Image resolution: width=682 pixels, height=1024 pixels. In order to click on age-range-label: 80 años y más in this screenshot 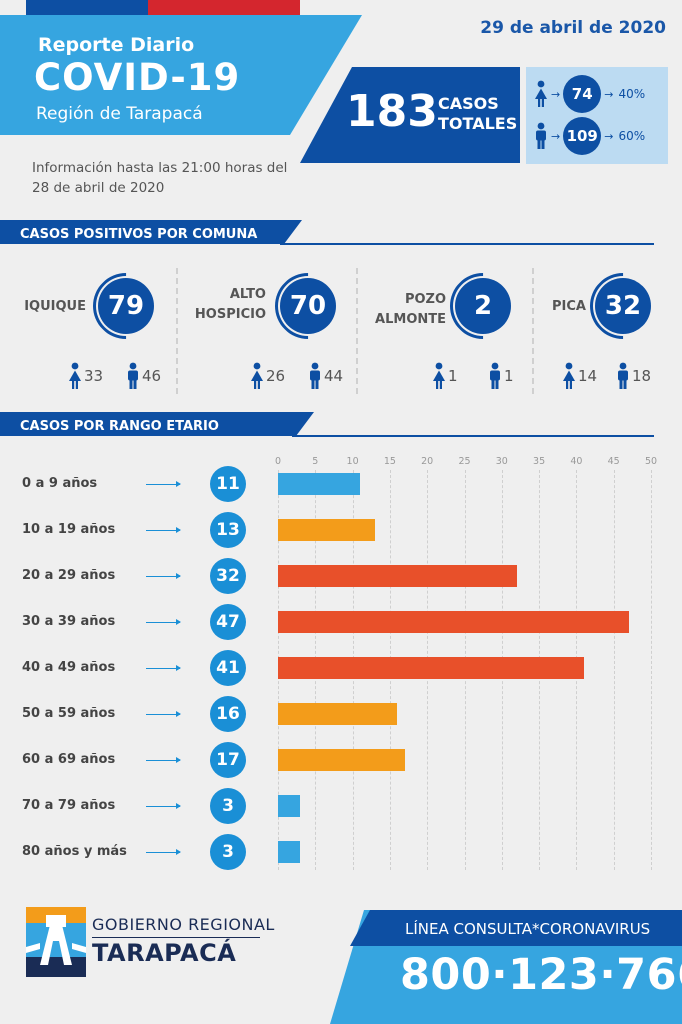, I will do `click(74, 851)`.